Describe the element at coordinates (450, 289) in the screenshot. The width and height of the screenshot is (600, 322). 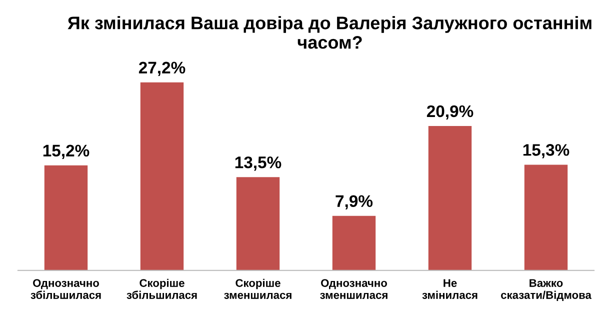
I see `x-tick-label: Не змінилася` at that location.